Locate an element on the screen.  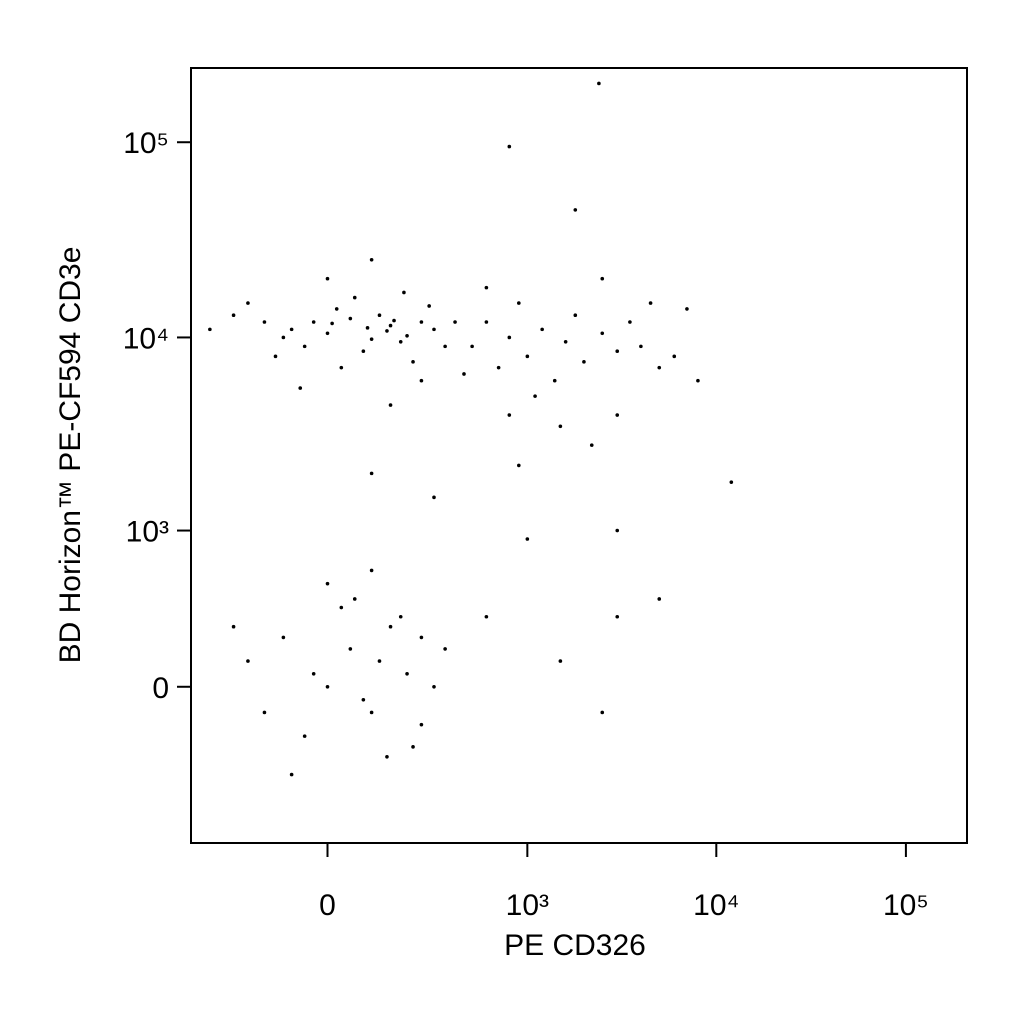
y-axis-label: BD Horizon™ PE-CF594 CD3e is located at coordinates (70, 455).